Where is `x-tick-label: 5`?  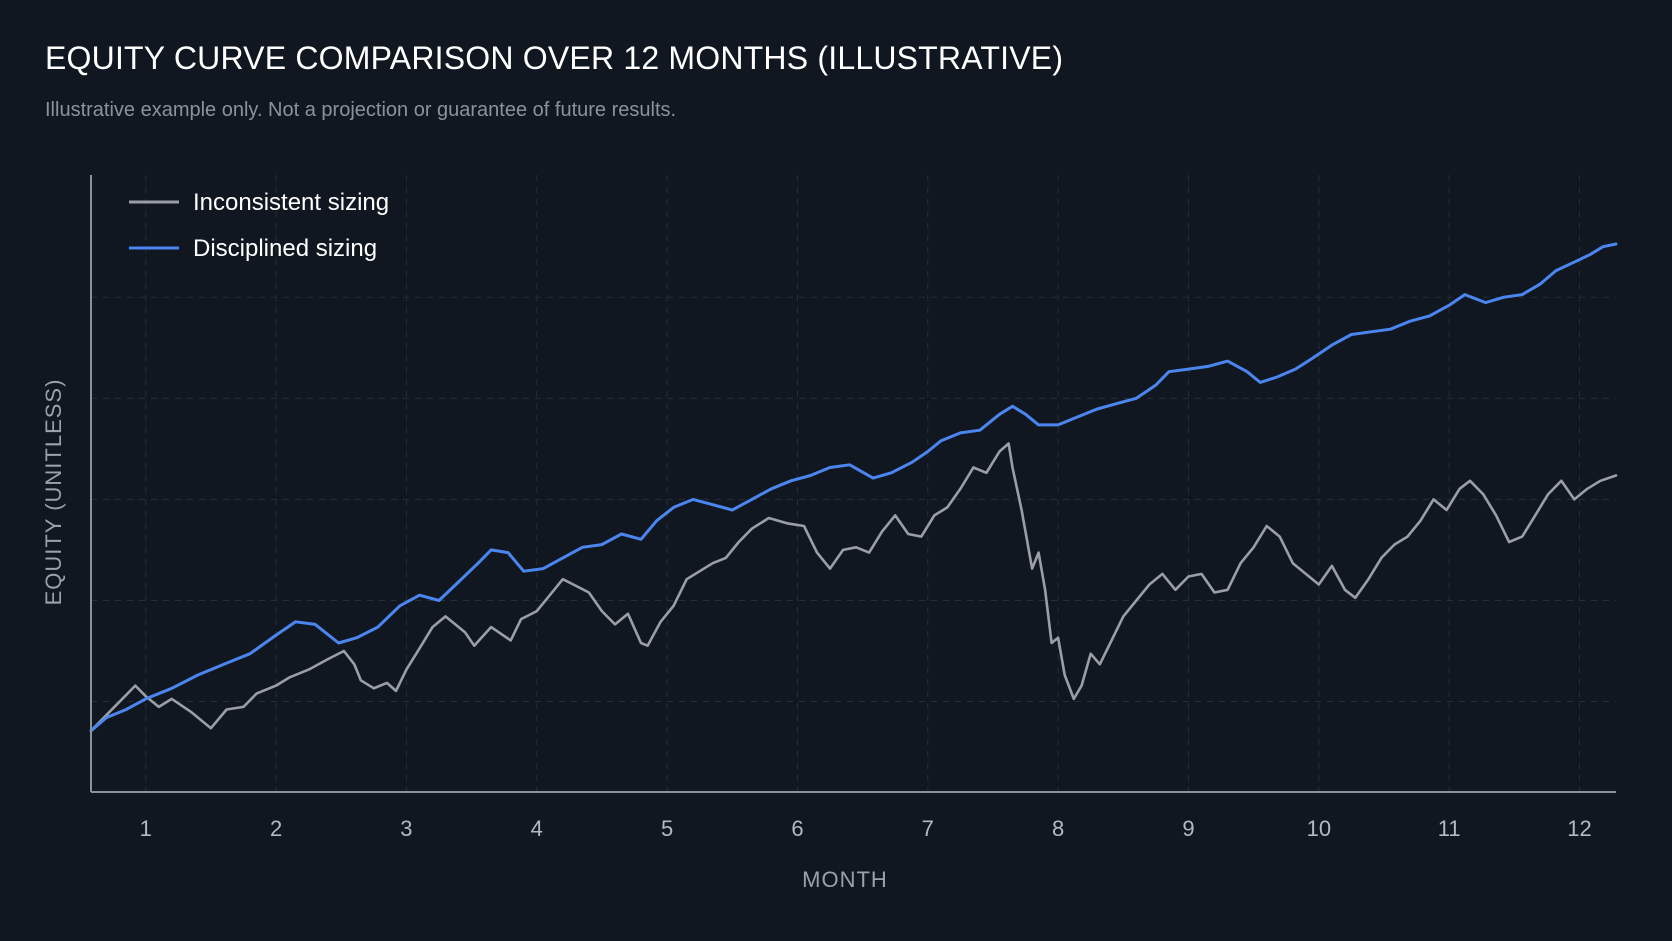 x-tick-label: 5 is located at coordinates (667, 828).